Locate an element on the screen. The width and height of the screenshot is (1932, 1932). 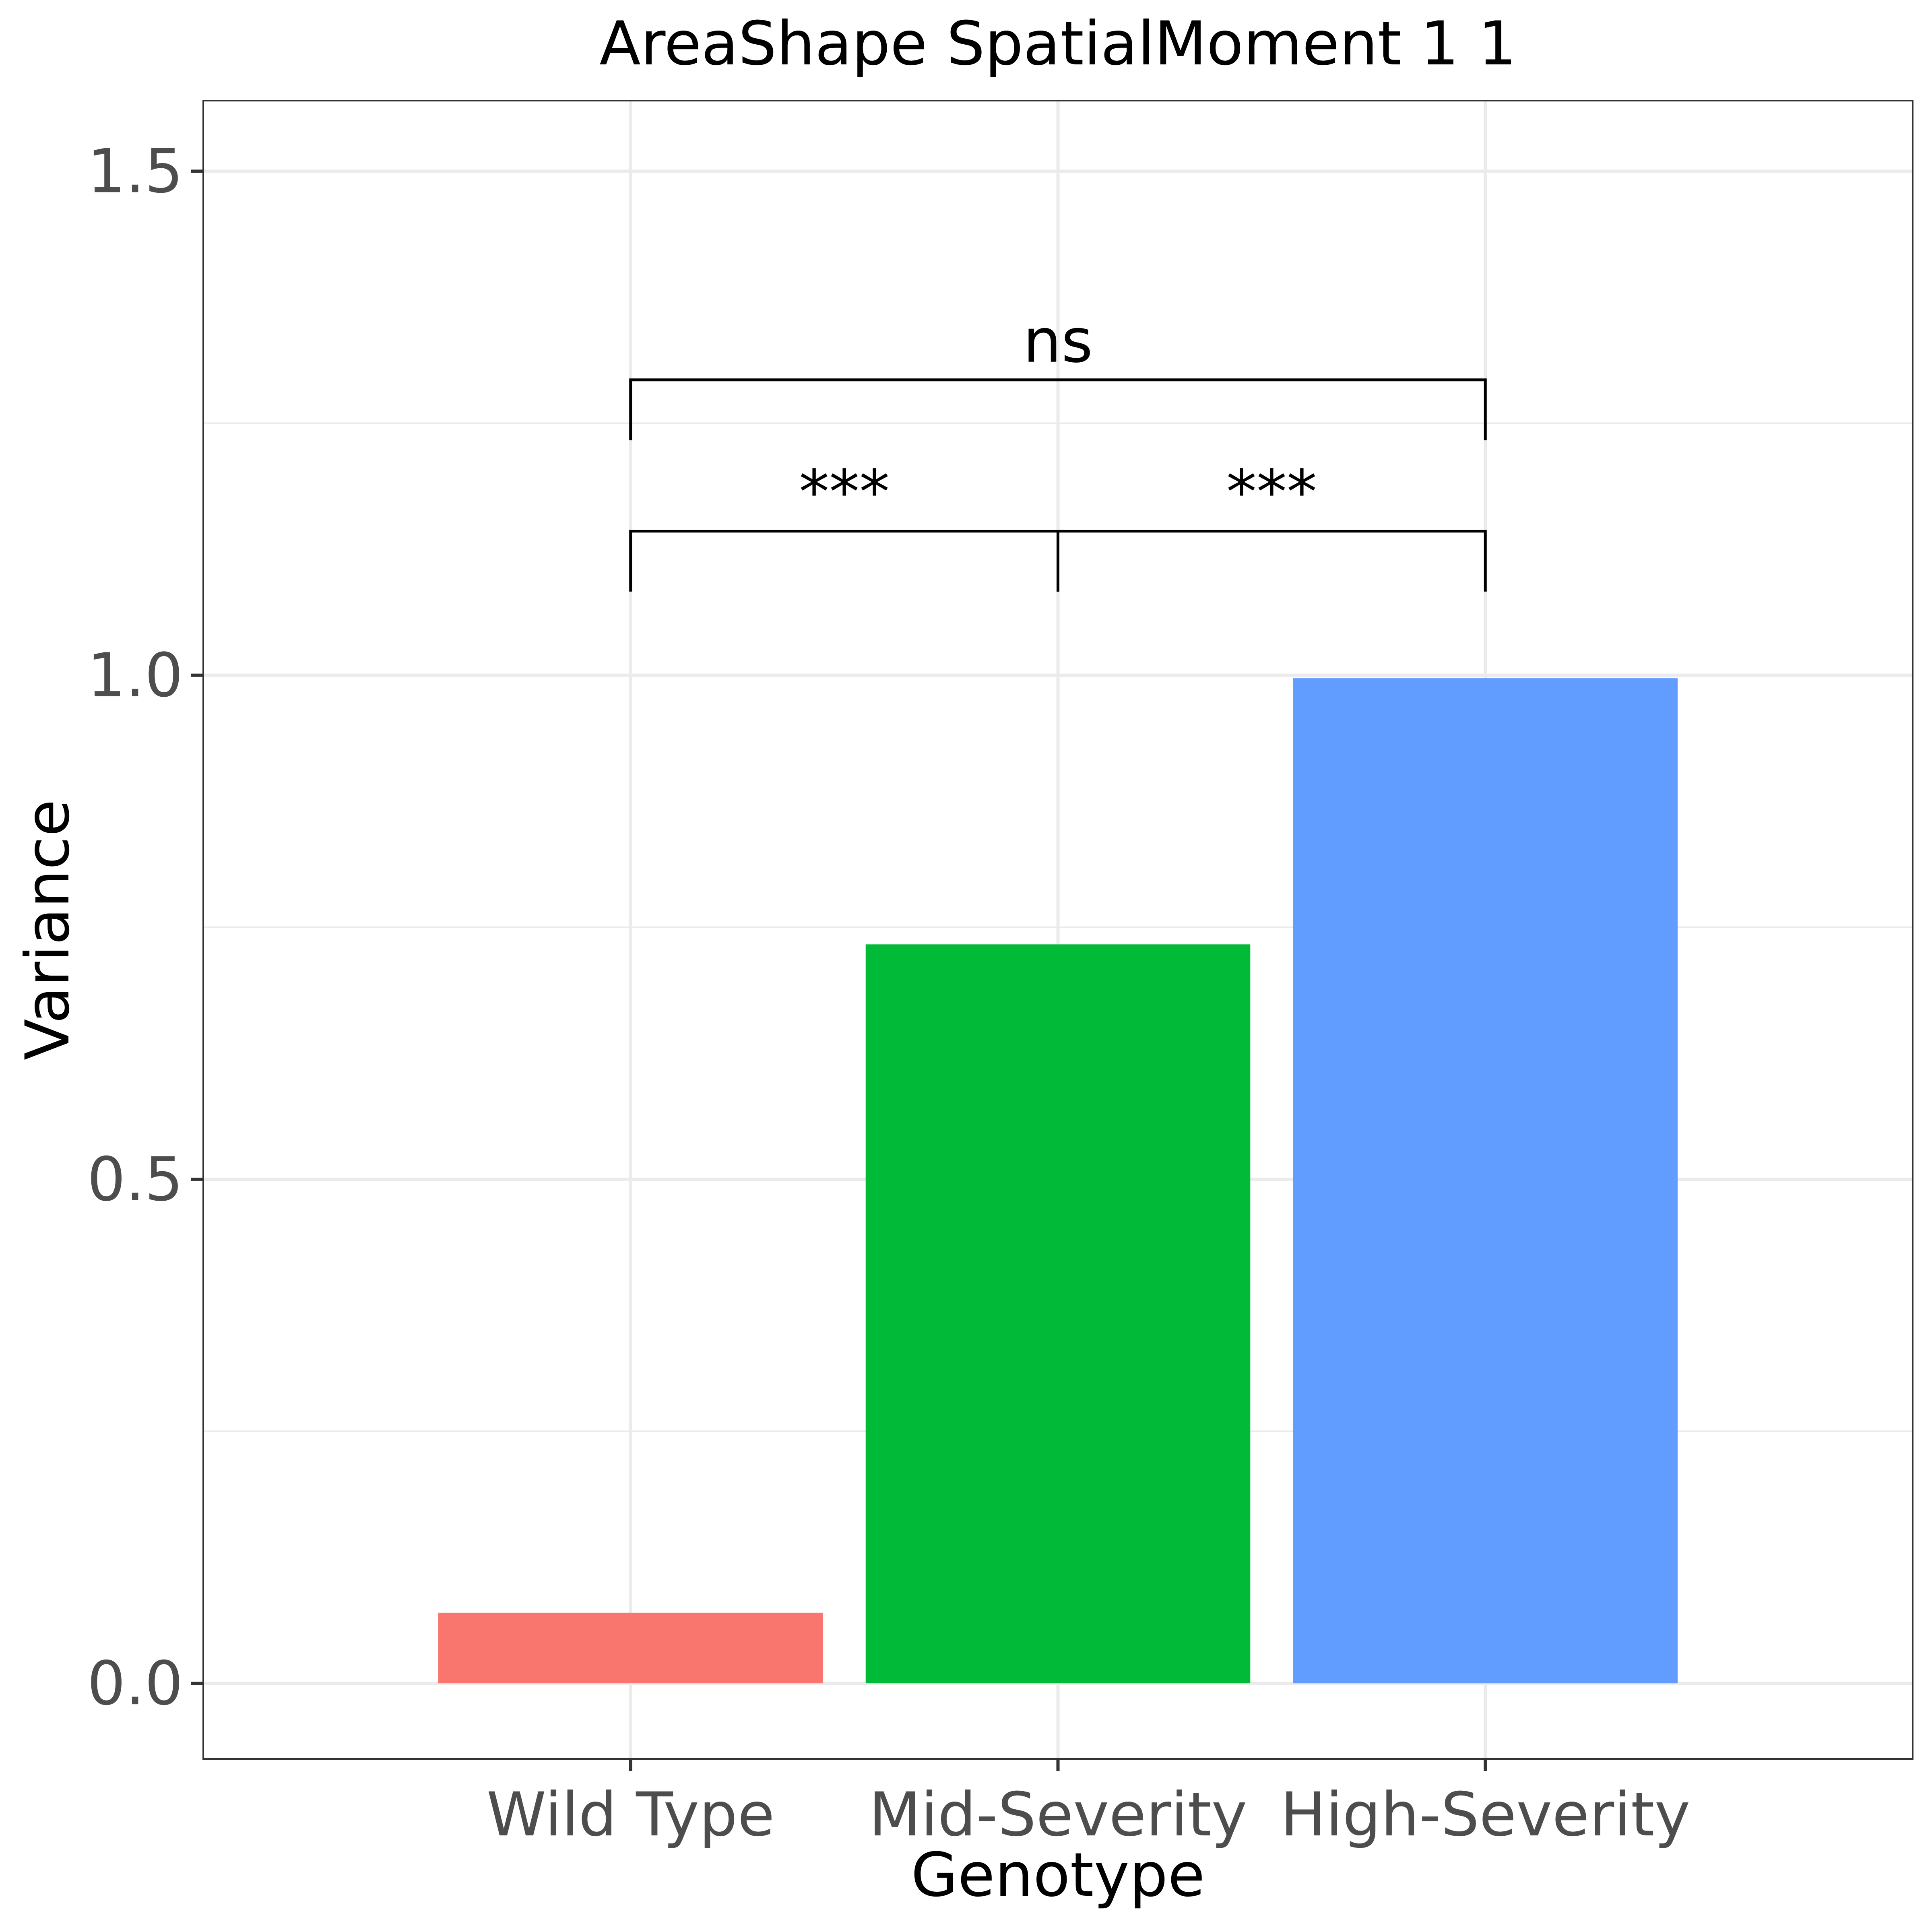
significance-label: ns is located at coordinates (1058, 341).